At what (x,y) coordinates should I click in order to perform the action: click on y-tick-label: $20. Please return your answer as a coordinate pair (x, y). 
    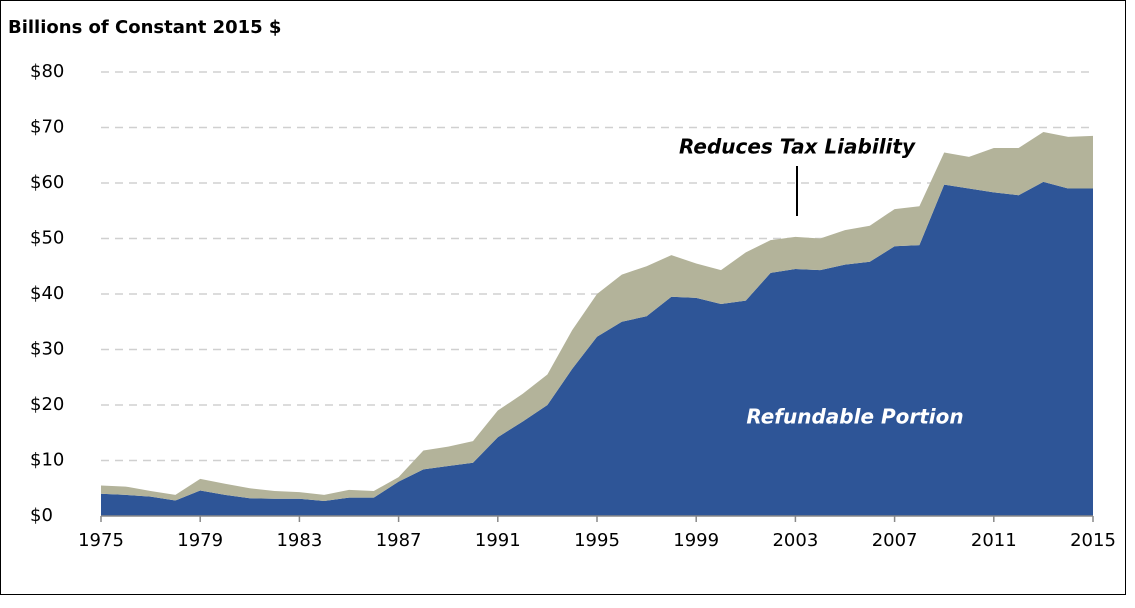
    Looking at the image, I should click on (47, 404).